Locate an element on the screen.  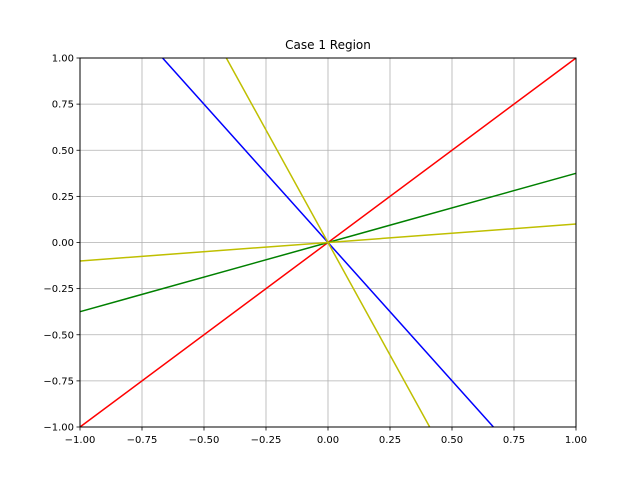
y-tick-label: 0.50 is located at coordinates (63, 151).